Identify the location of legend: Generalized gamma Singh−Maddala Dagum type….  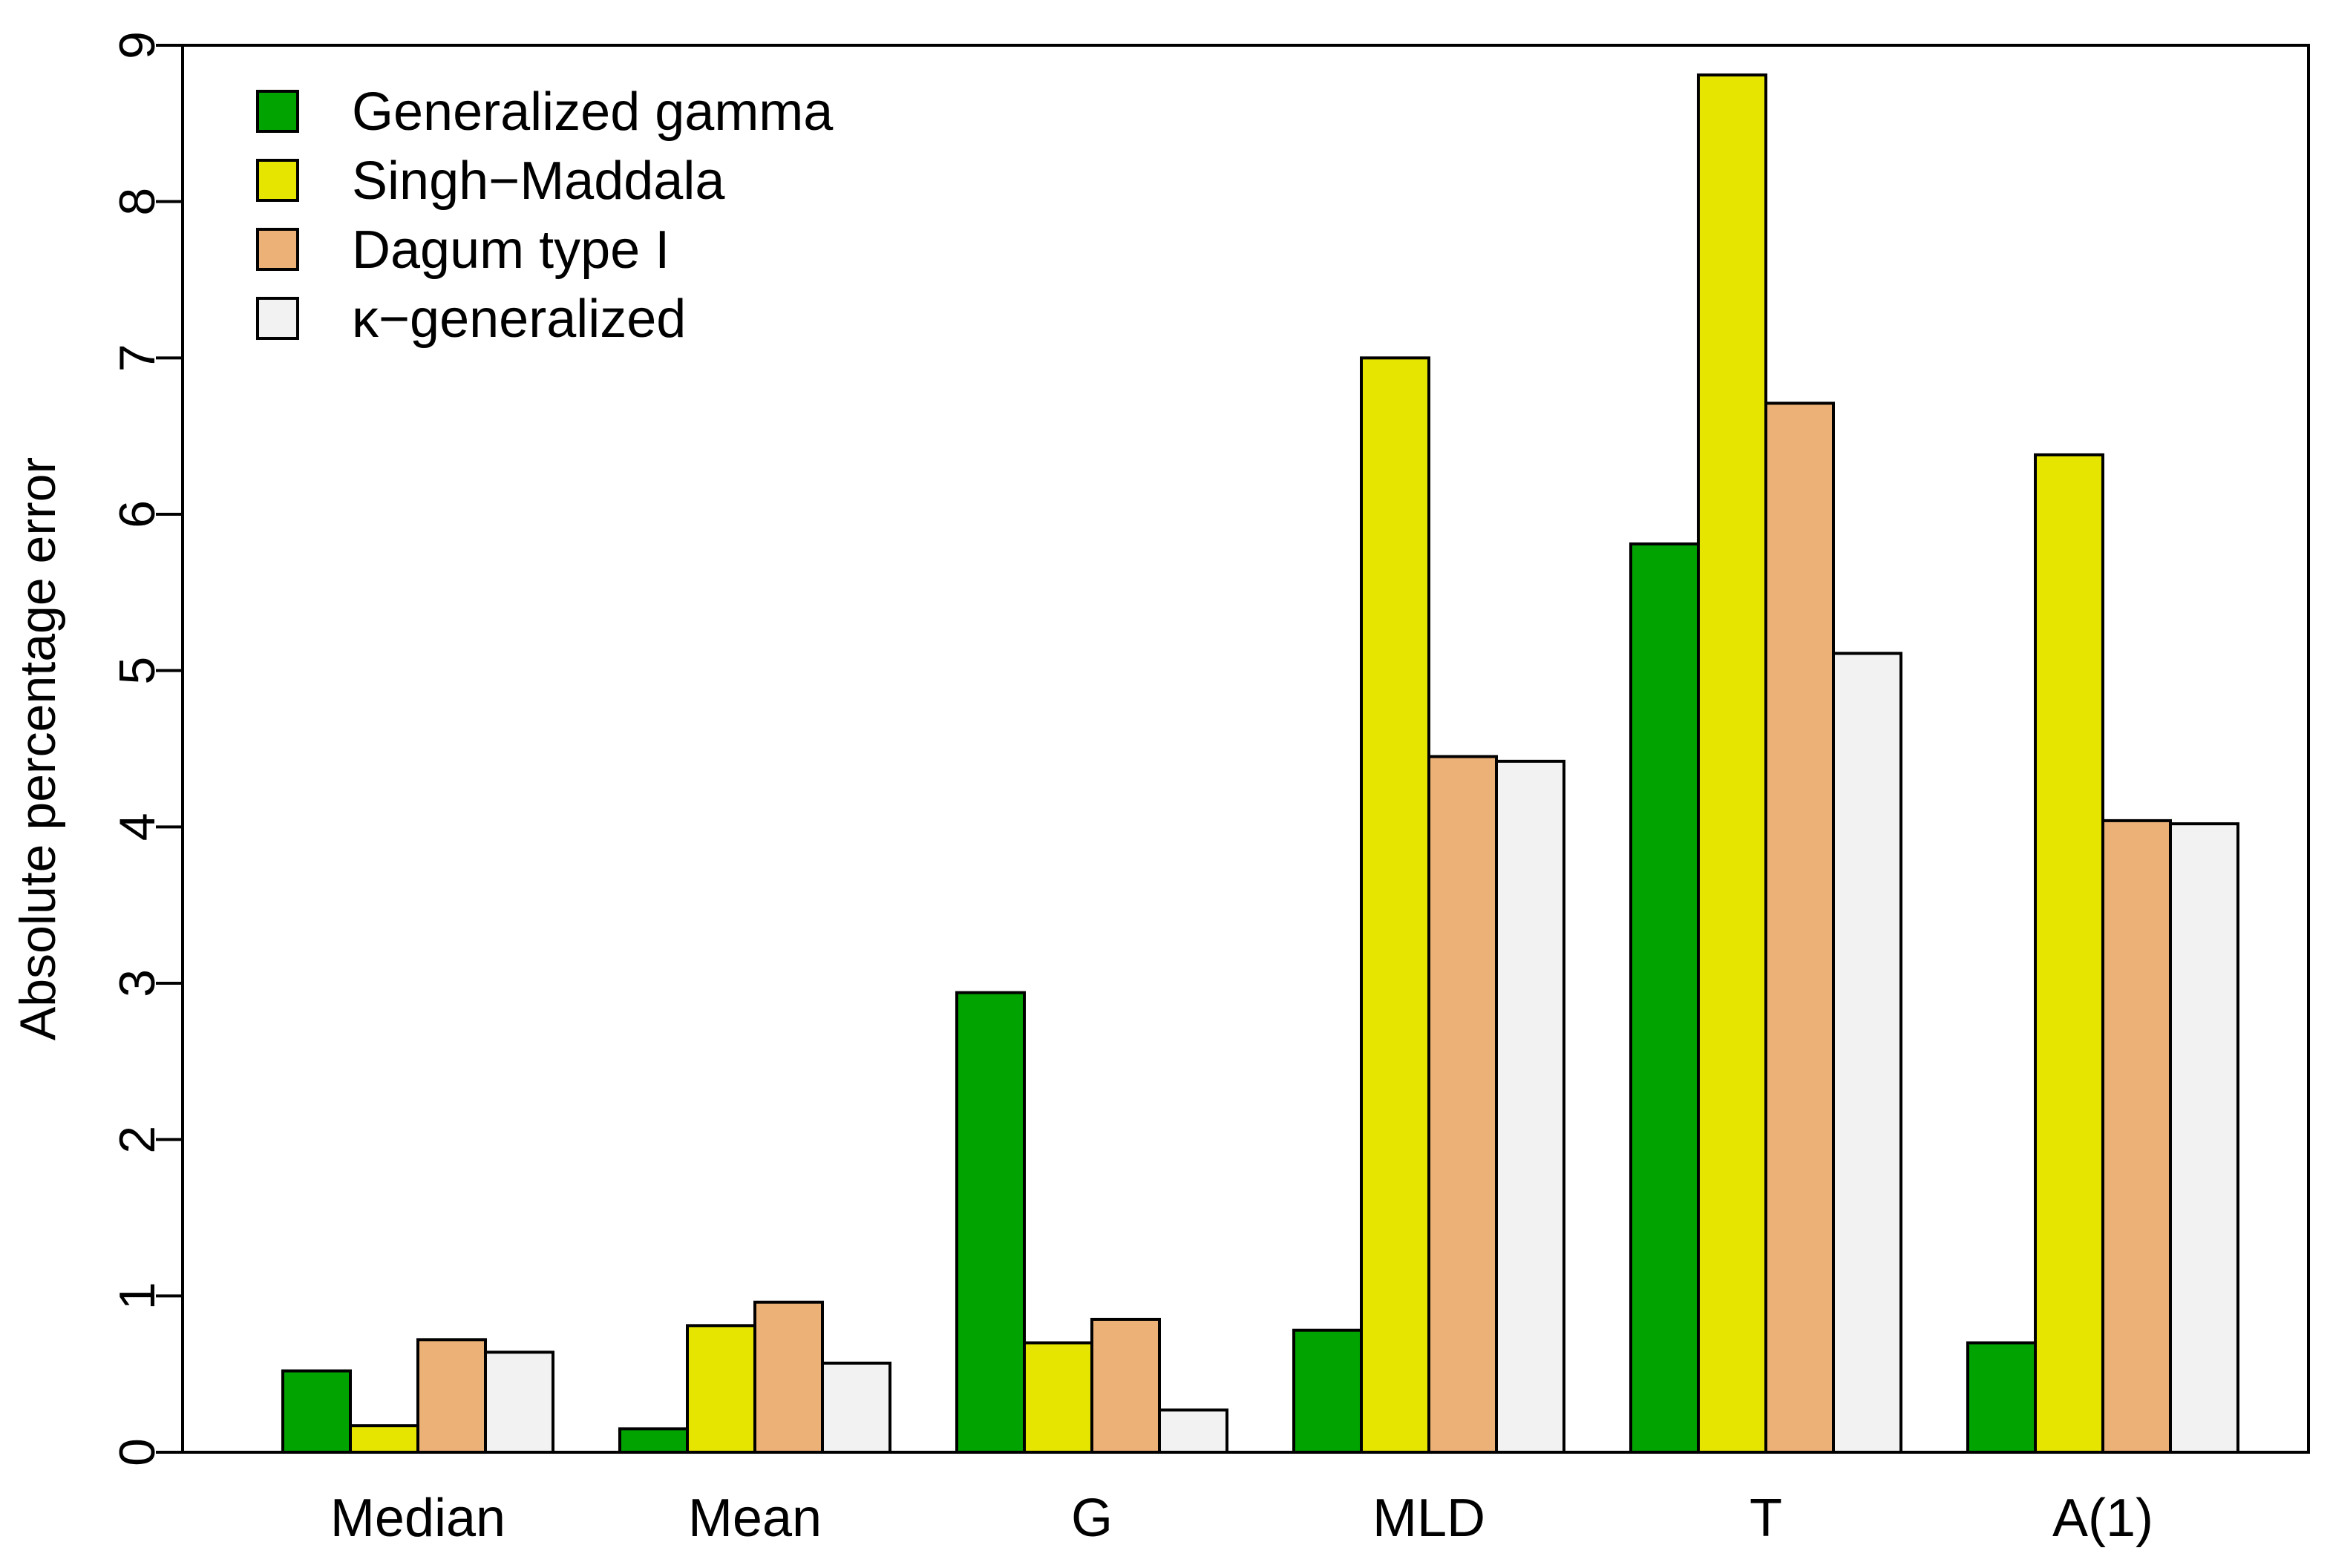
(545, 216).